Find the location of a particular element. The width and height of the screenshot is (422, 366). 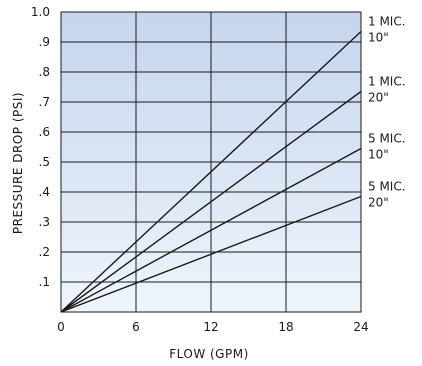

x-tick-label: 12 is located at coordinates (210, 327).